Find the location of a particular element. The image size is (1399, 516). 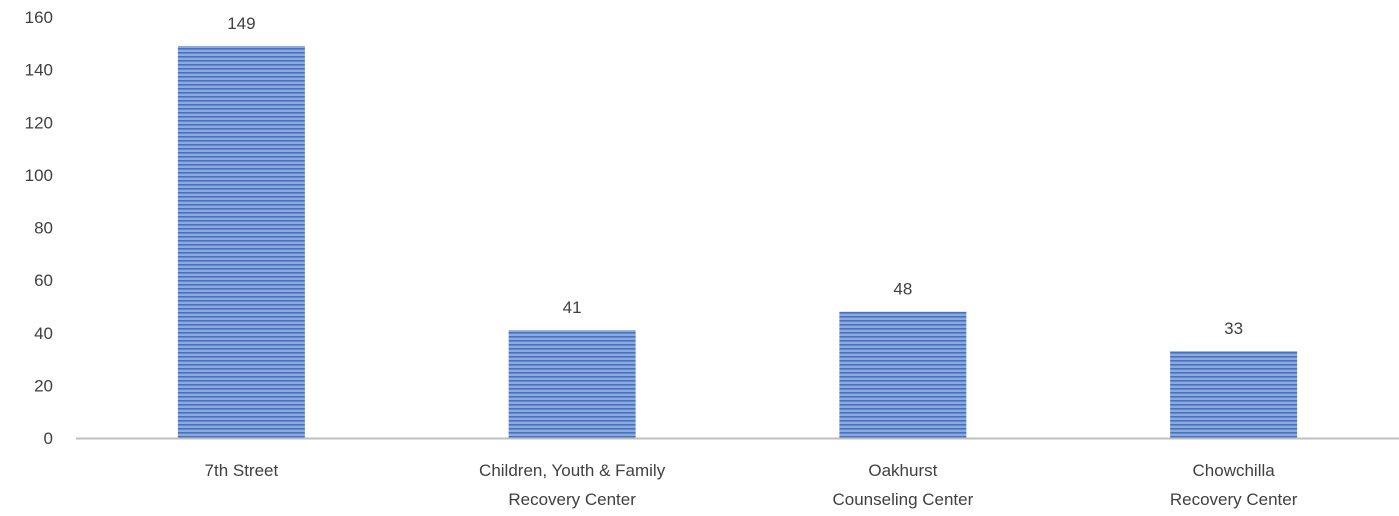

bar-value-label: 33 is located at coordinates (1233, 328).